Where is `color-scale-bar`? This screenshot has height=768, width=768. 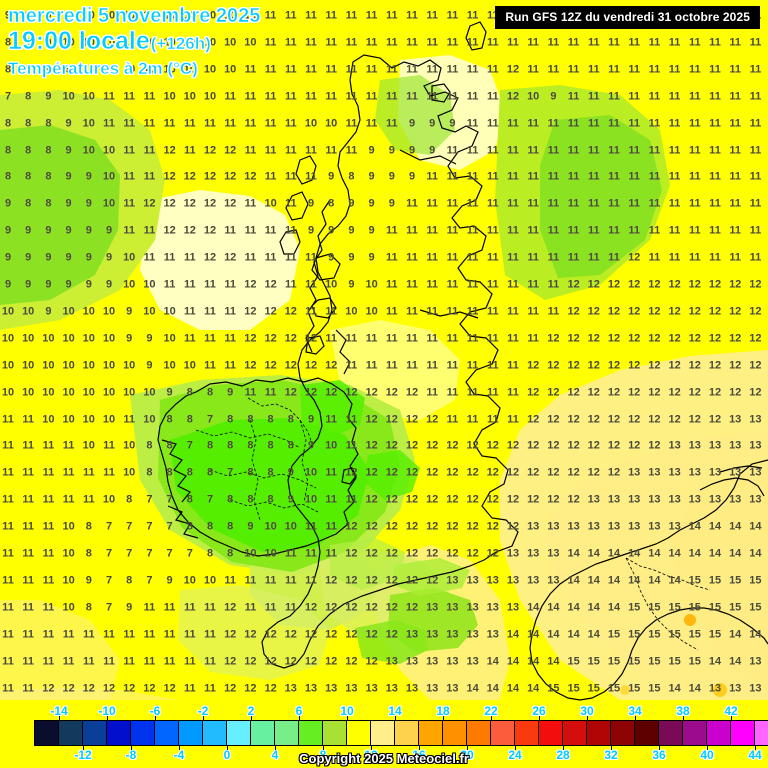 color-scale-bar is located at coordinates (401, 733).